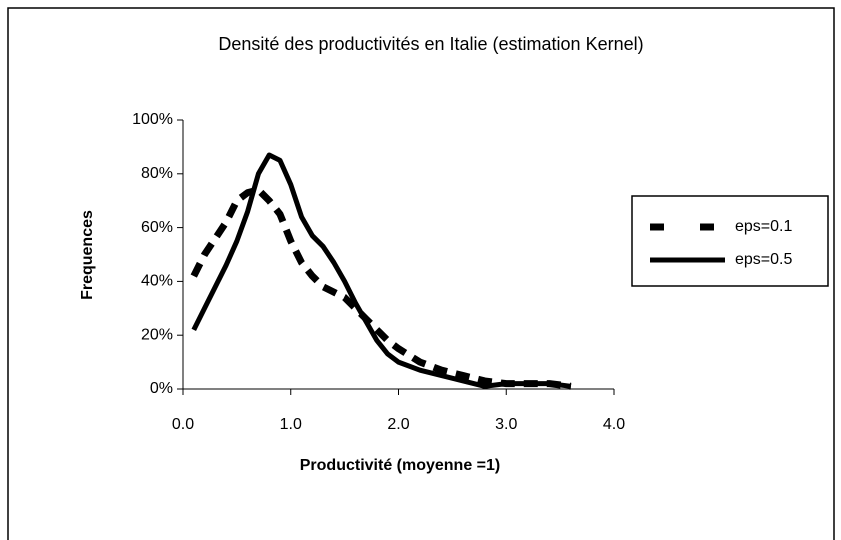 The width and height of the screenshot is (841, 540). Describe the element at coordinates (183, 424) in the screenshot. I see `x-tick-label: 0.0` at that location.